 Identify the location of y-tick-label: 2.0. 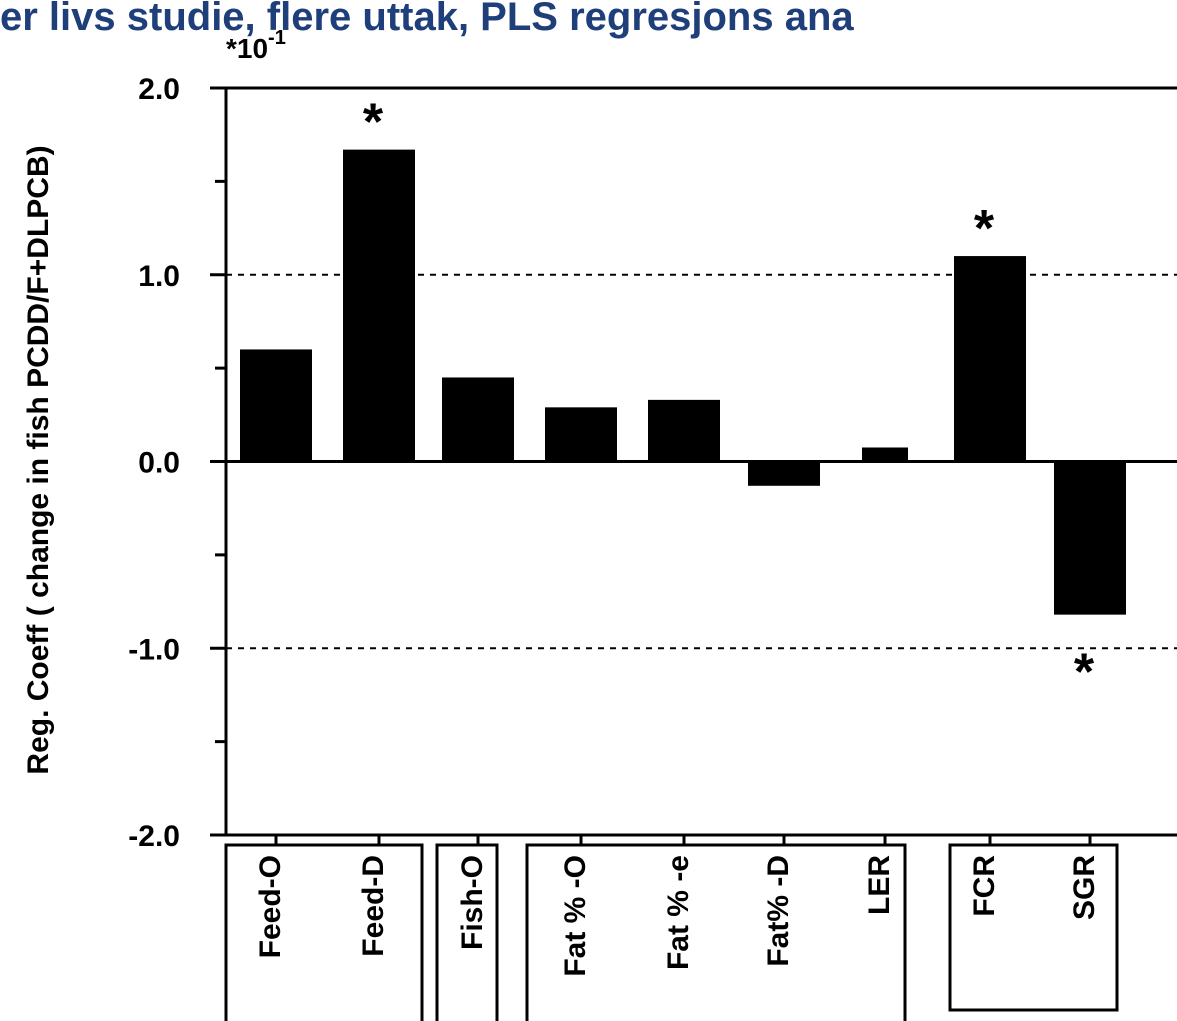
(159, 89).